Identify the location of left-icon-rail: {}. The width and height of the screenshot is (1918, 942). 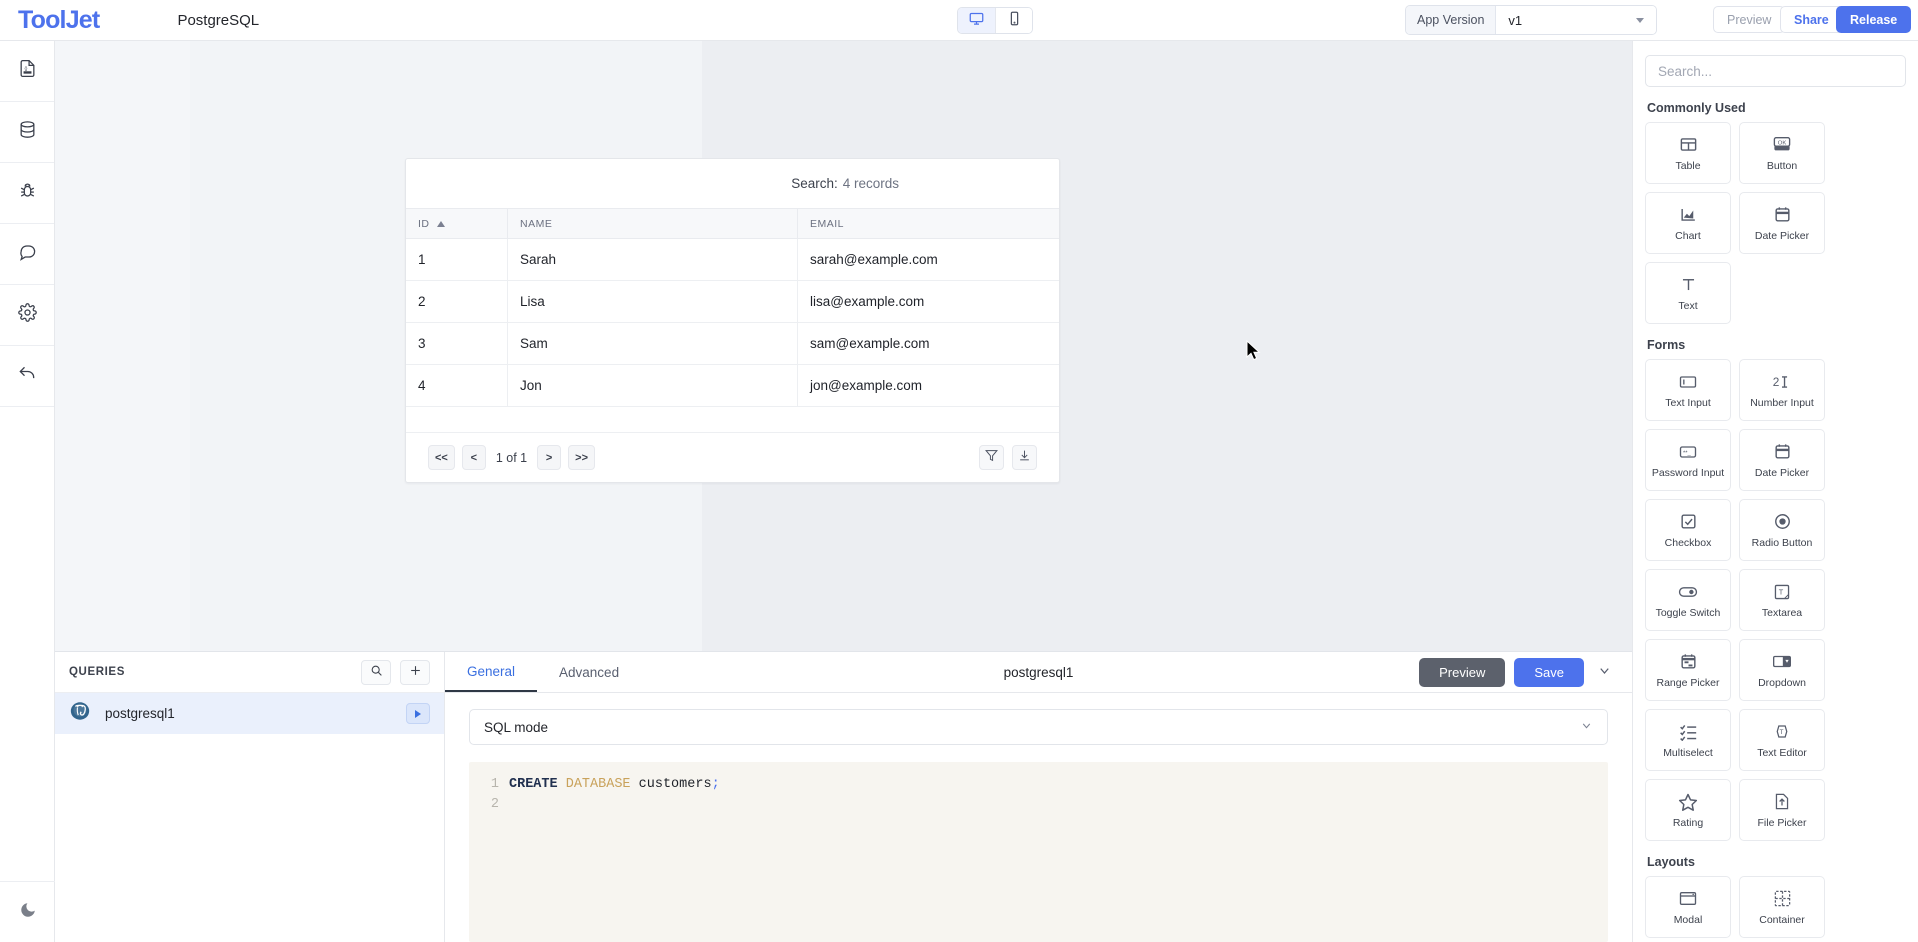
(27, 491).